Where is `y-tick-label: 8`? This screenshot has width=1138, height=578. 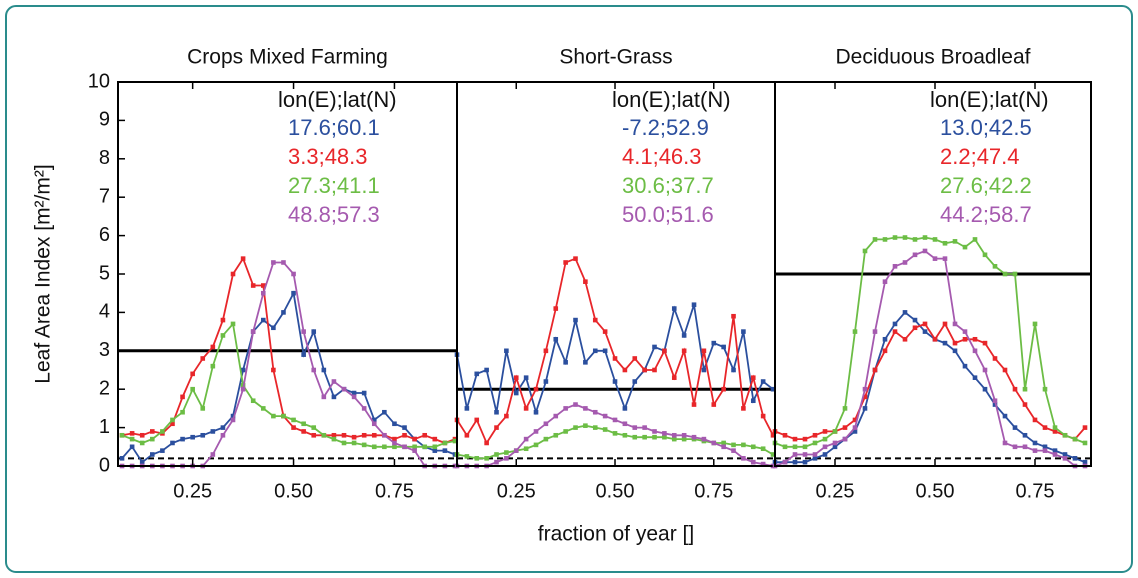 y-tick-label: 8 is located at coordinates (104, 158).